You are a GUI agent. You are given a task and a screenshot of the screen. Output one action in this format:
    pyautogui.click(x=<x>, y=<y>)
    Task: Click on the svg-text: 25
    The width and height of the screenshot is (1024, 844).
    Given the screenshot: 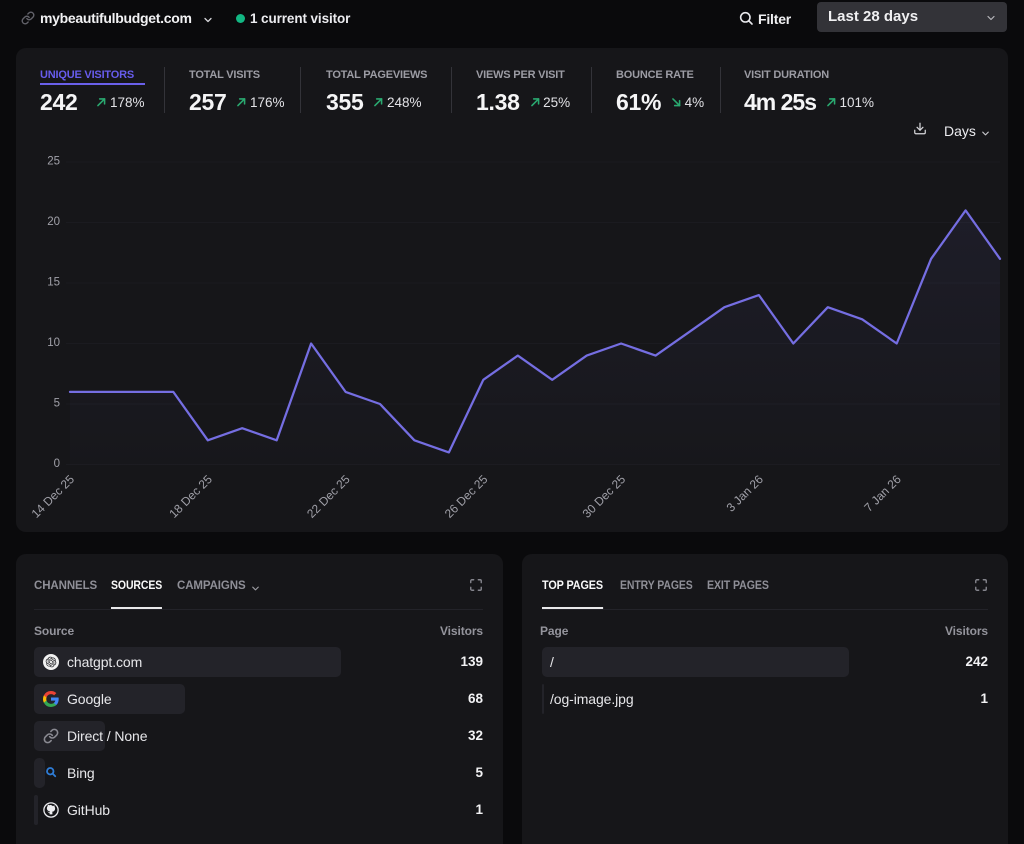 What is the action you would take?
    pyautogui.click(x=53, y=162)
    